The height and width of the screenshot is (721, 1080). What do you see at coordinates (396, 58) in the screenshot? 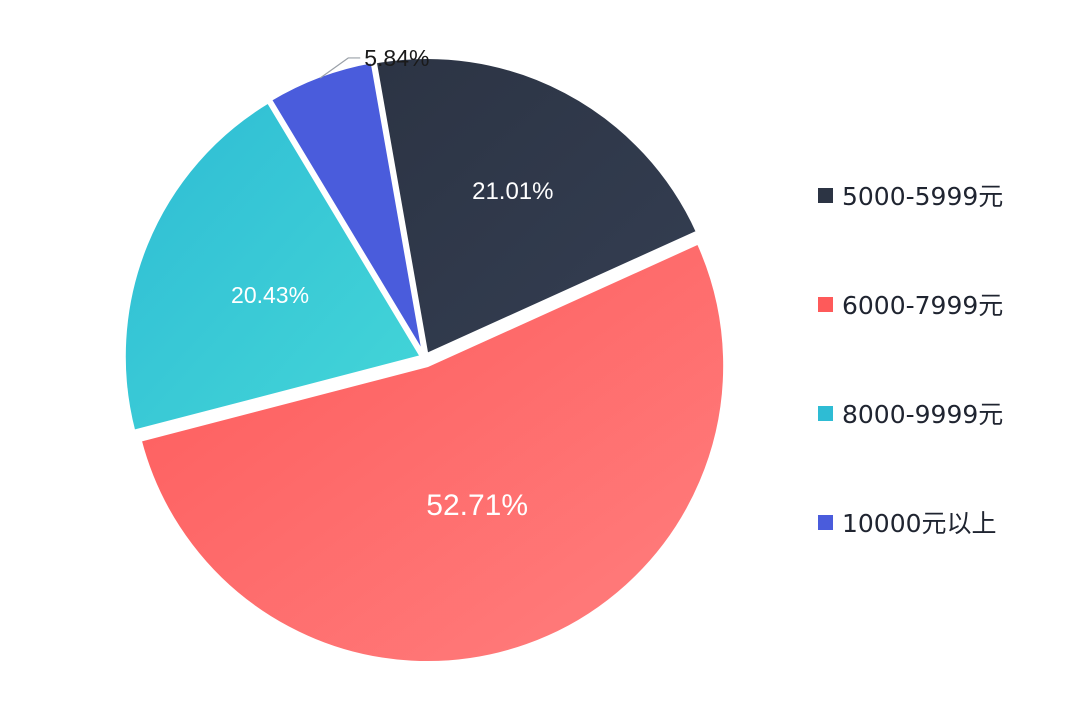
I see `slice-label-3: 5.84%` at bounding box center [396, 58].